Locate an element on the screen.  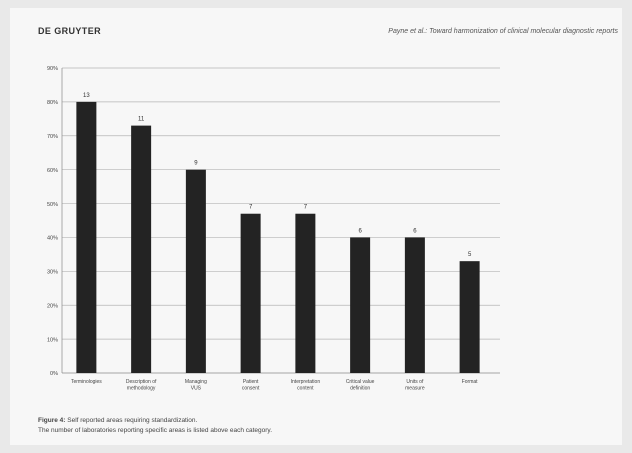
y-tick-label: 80% is located at coordinates (52, 103).